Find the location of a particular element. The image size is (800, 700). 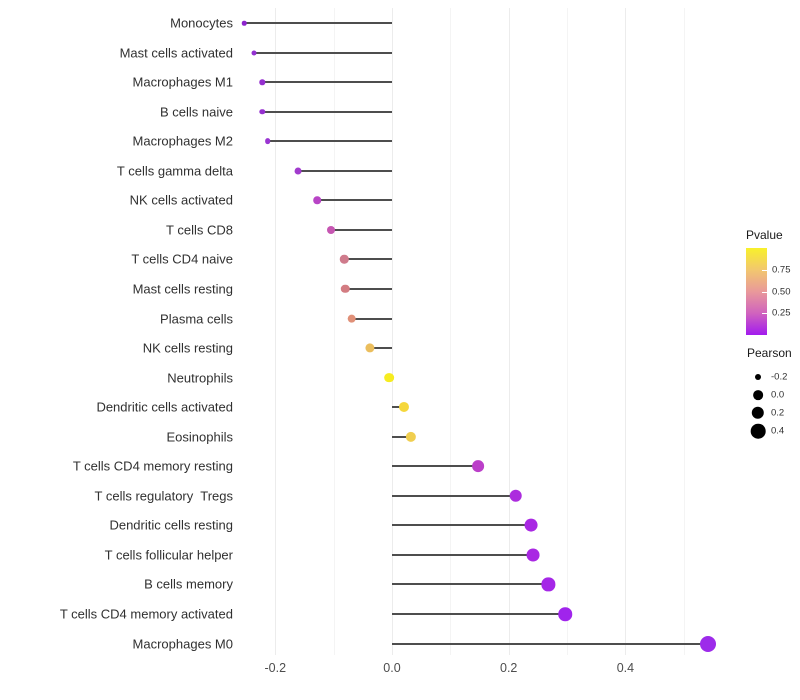

y-axis-label: Monocytes is located at coordinates (201, 23).